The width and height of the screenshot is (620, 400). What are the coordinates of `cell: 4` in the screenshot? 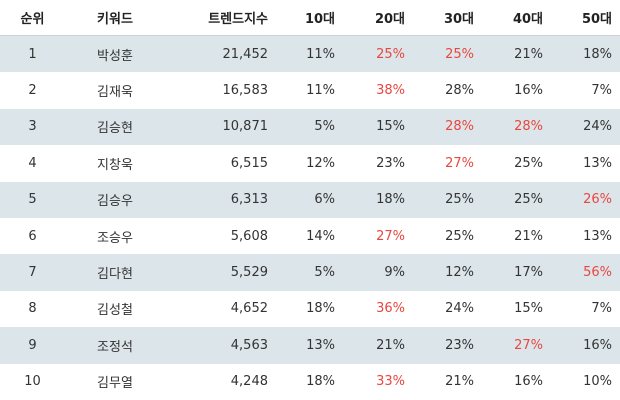 It's located at (32, 163).